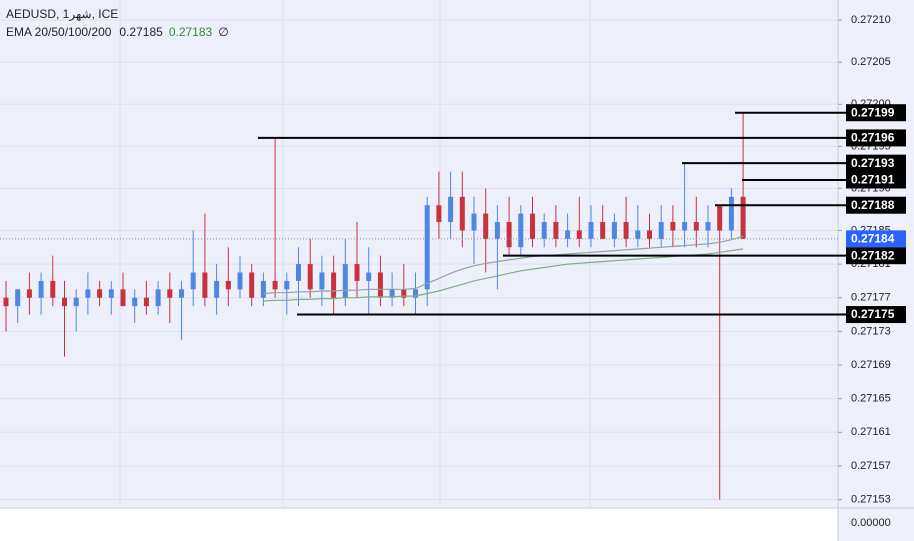 The width and height of the screenshot is (914, 541). Describe the element at coordinates (873, 163) in the screenshot. I see `level-label: 0.27193` at that location.